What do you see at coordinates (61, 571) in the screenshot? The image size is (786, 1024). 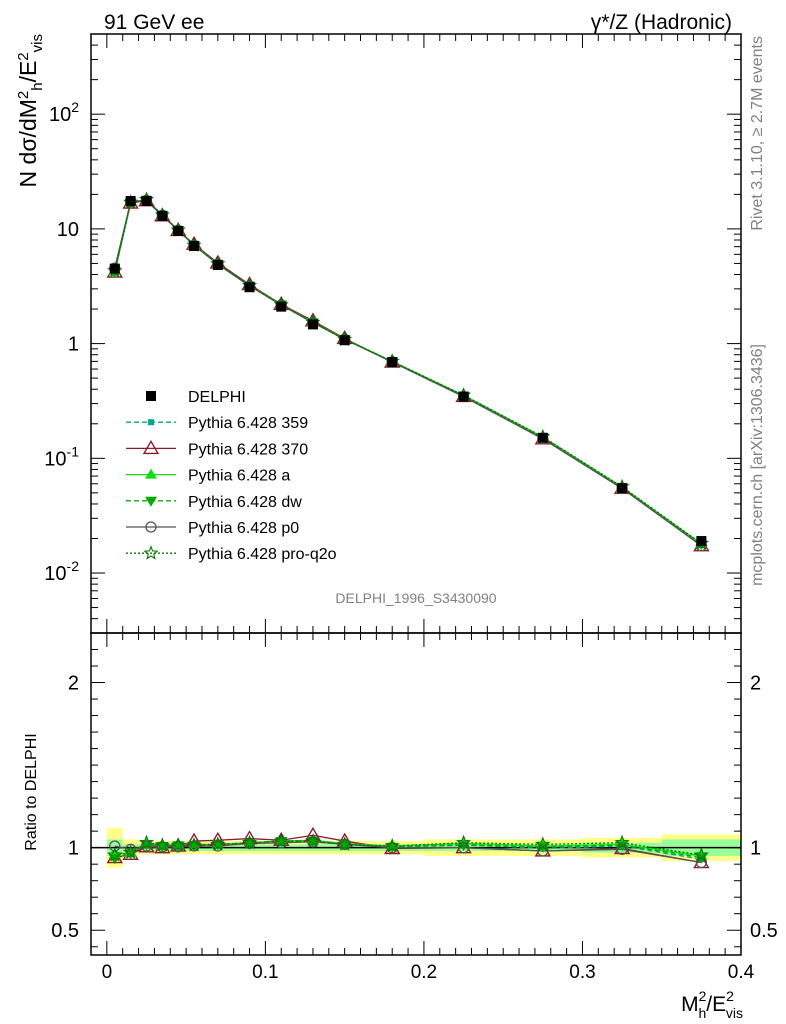 I see `main-y-tick-label: 10⁻²` at bounding box center [61, 571].